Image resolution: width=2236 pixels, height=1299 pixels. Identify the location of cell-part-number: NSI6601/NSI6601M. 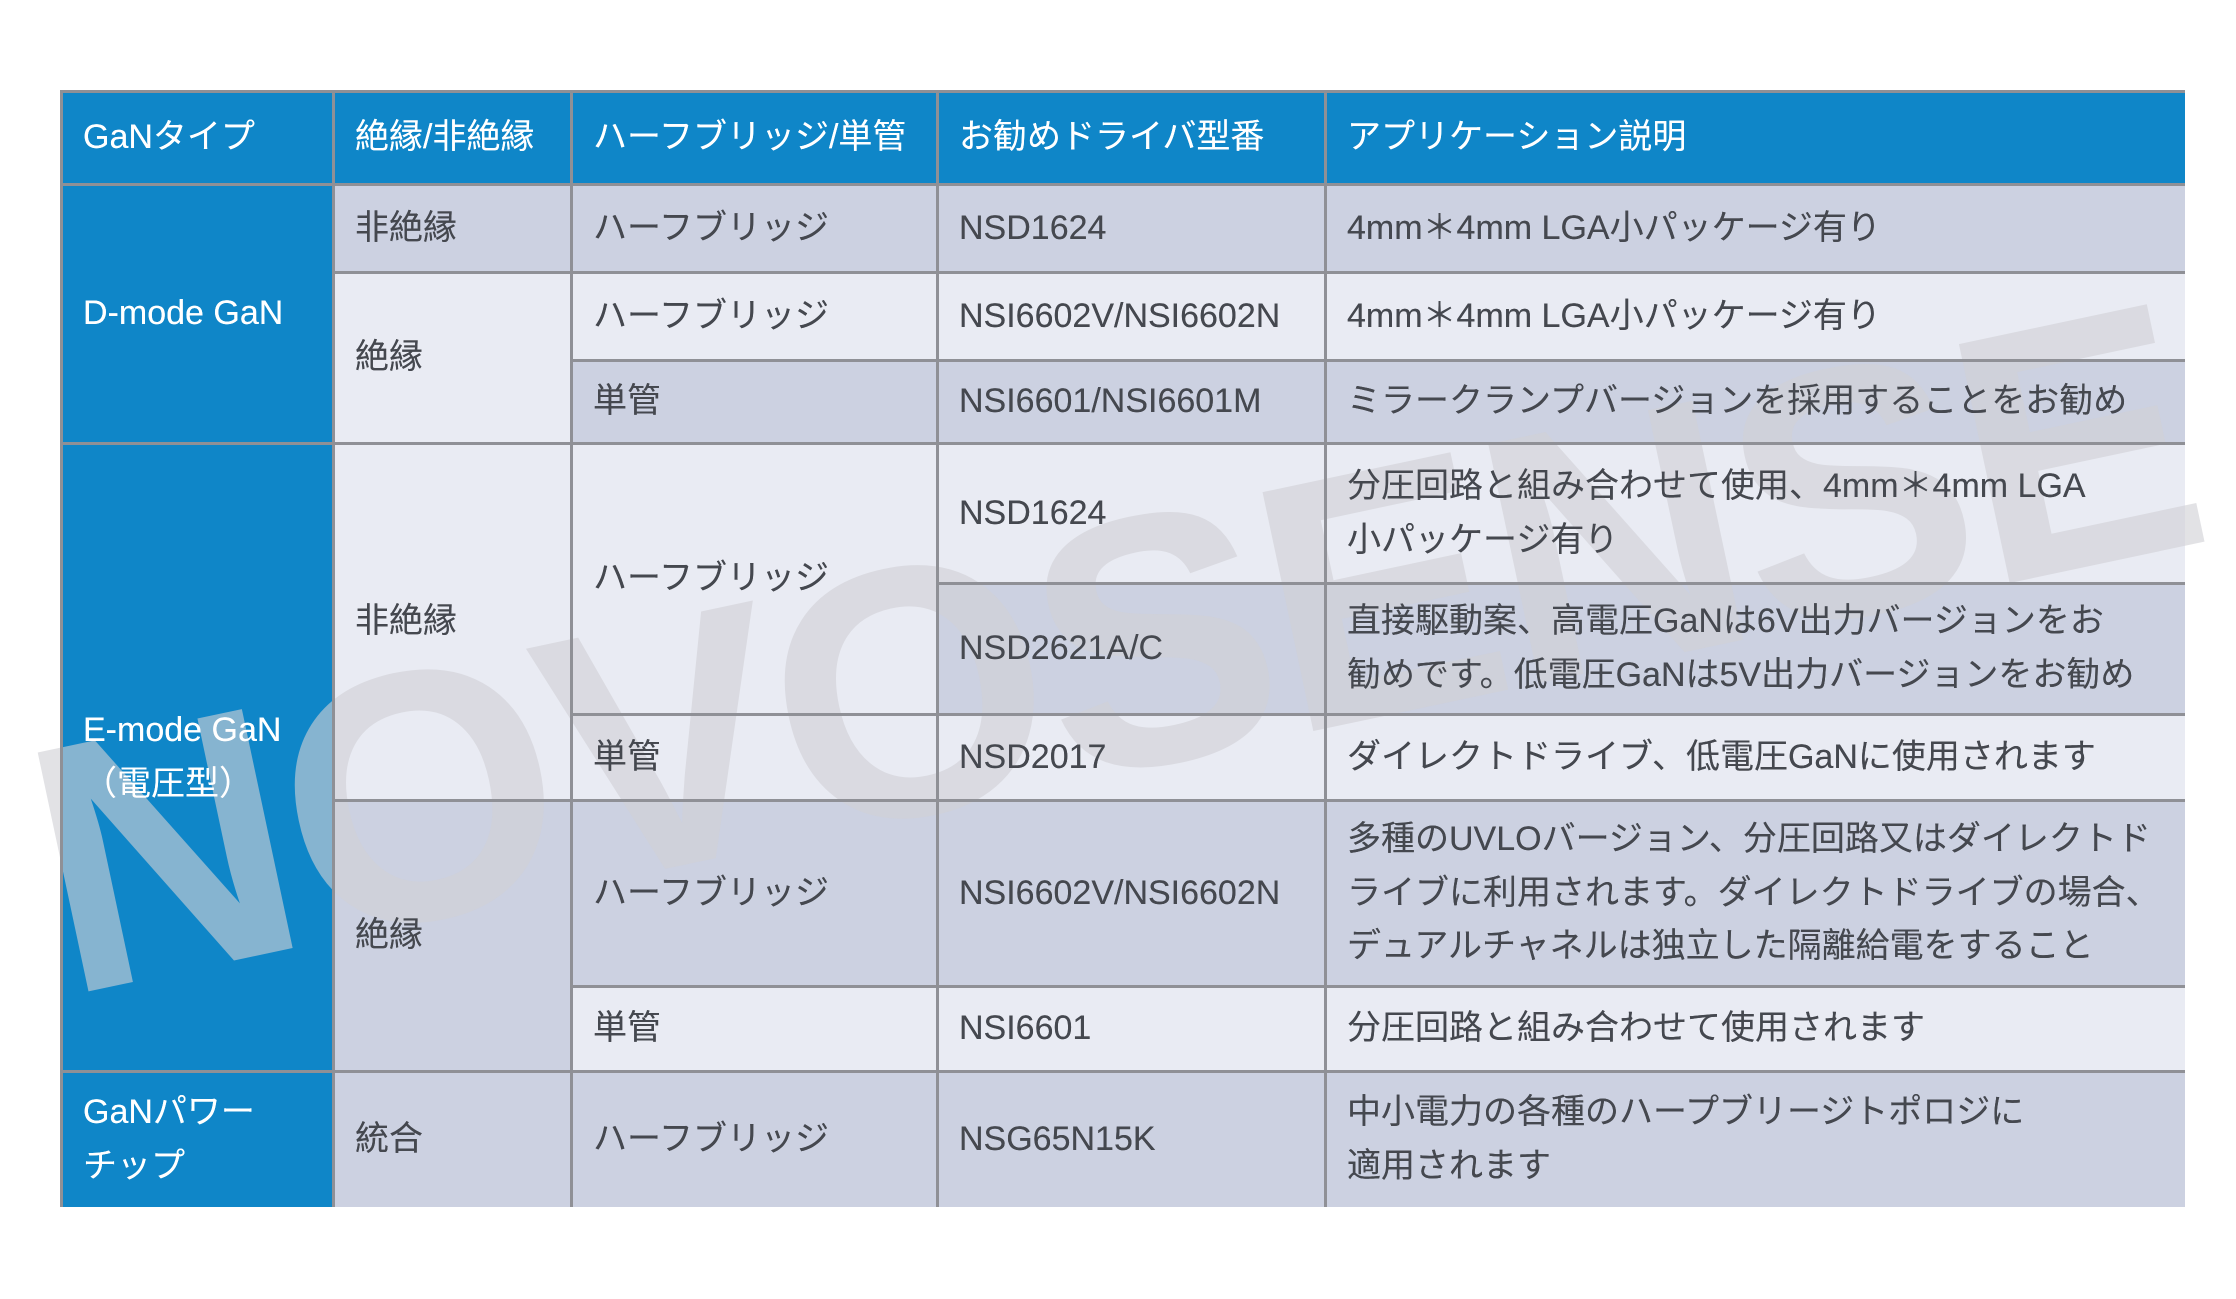
(1131, 402).